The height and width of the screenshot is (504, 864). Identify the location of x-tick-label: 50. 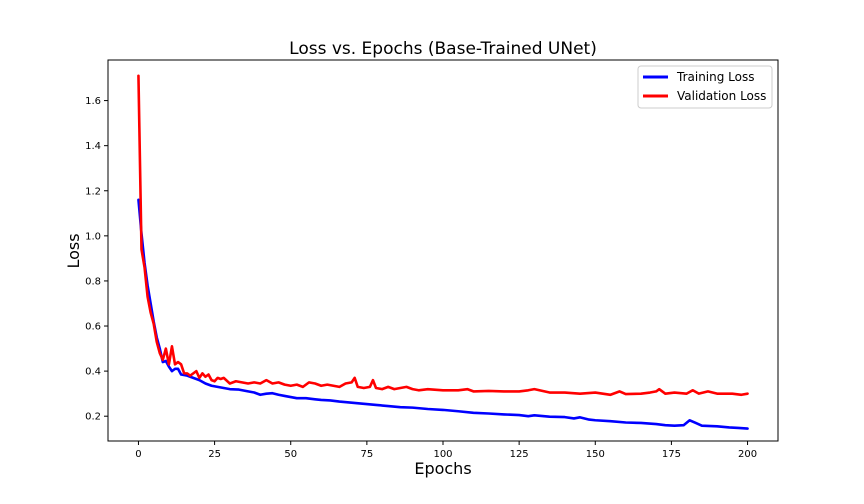
(290, 454).